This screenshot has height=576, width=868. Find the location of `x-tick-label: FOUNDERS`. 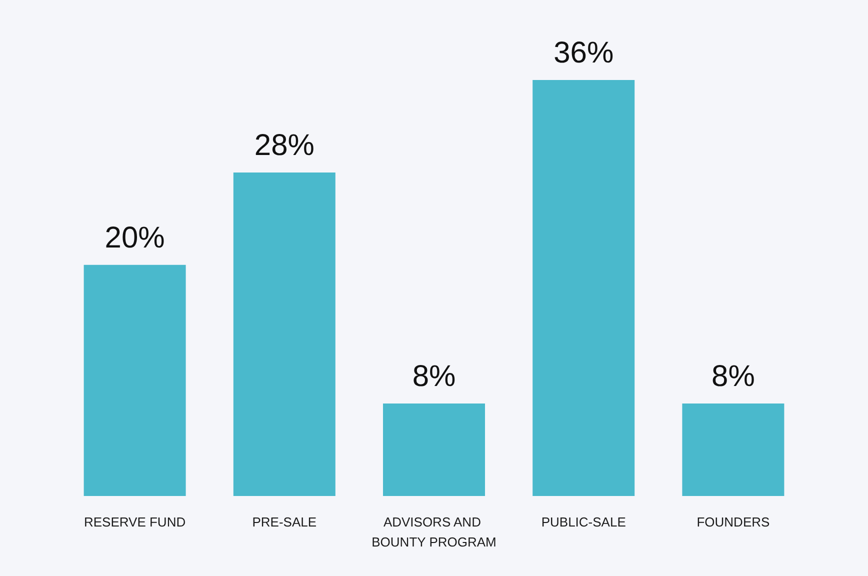

x-tick-label: FOUNDERS is located at coordinates (733, 522).